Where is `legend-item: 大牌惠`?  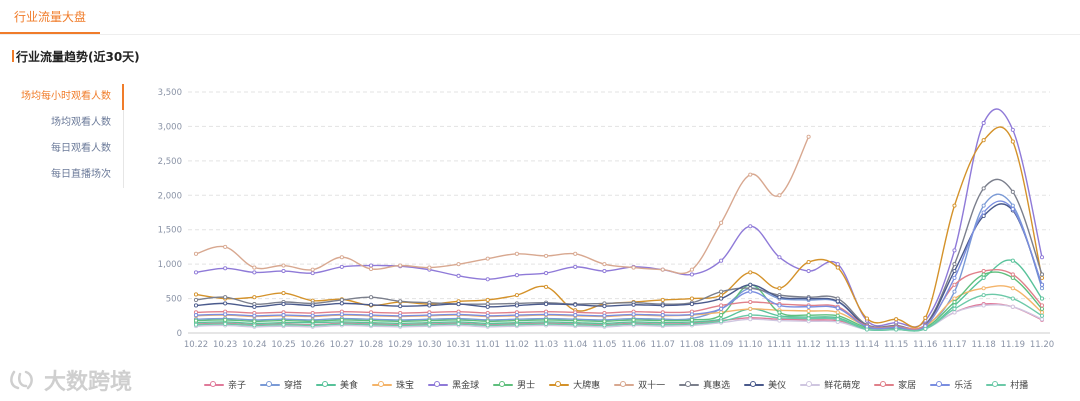 legend-item: 大牌惠 is located at coordinates (574, 384).